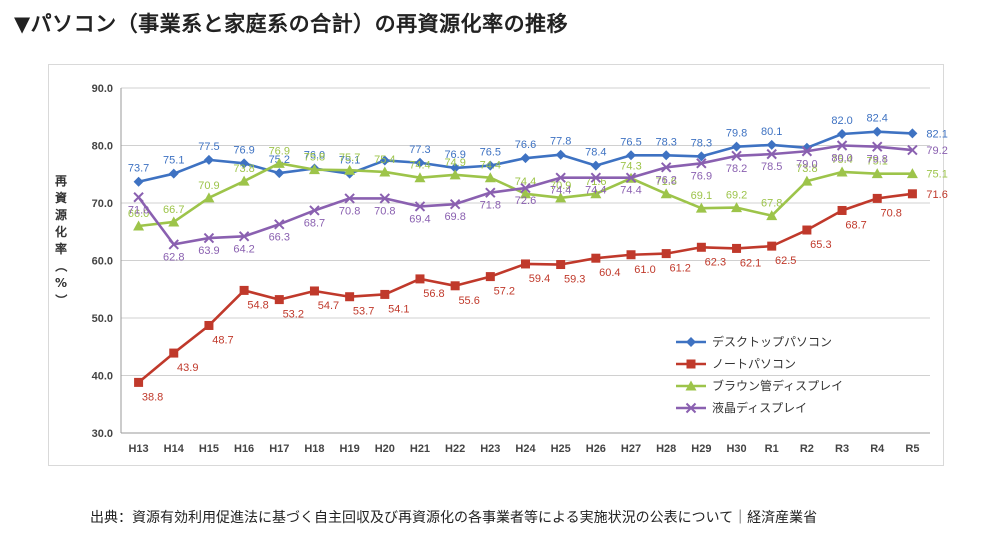 The height and width of the screenshot is (538, 1000). I want to click on data-label: 59.3, so click(574, 280).